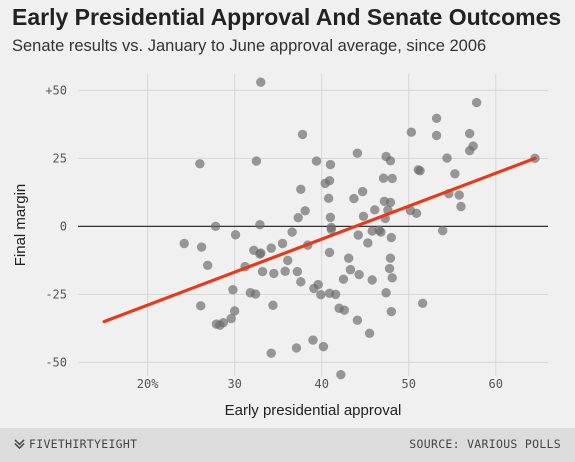 Image resolution: width=575 pixels, height=462 pixels. Describe the element at coordinates (83, 444) in the screenshot. I see `brand-name: FIVETHIRTYEIGHT` at that location.